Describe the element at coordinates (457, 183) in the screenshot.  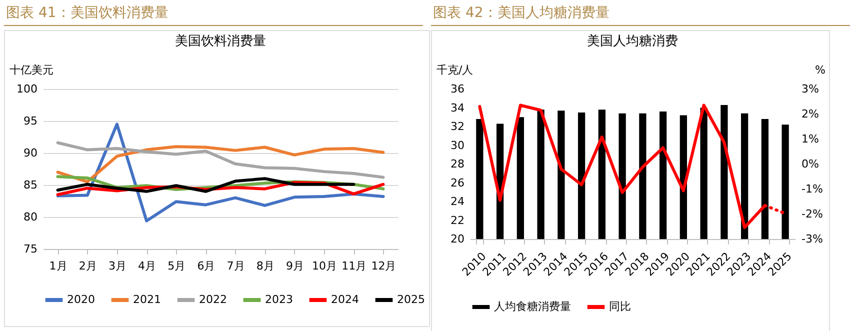
I see `y-tick-label: 26` at that location.